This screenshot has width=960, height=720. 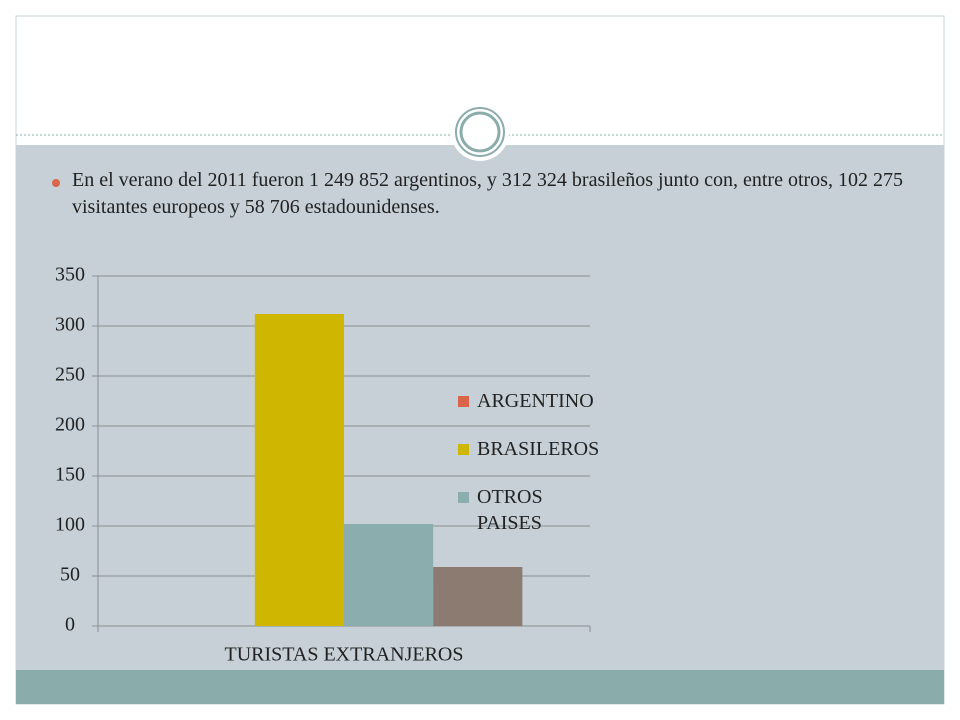 What do you see at coordinates (535, 401) in the screenshot?
I see `legend-label: ARGENTINO` at bounding box center [535, 401].